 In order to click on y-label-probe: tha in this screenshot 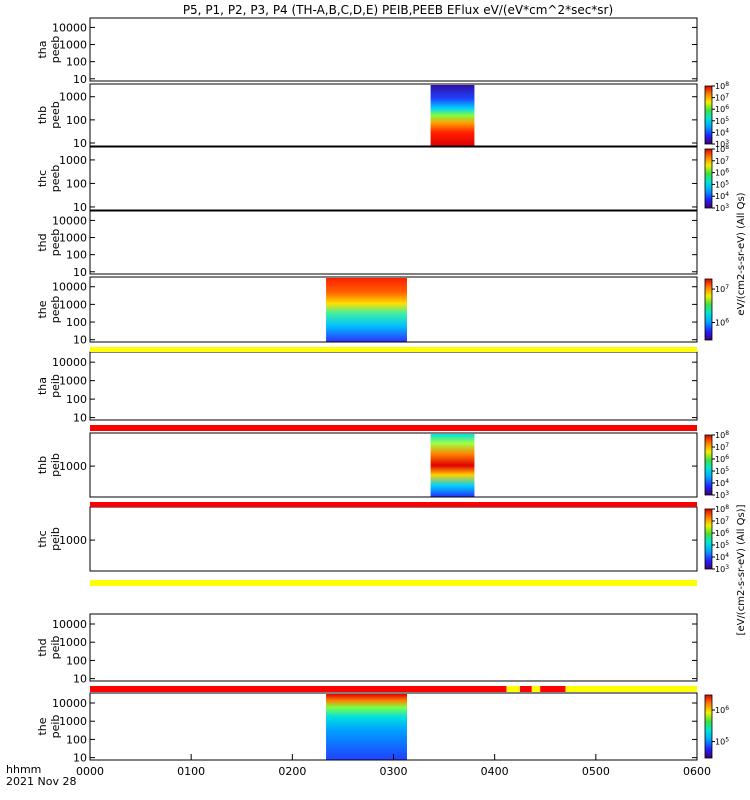, I will do `click(42, 386)`.